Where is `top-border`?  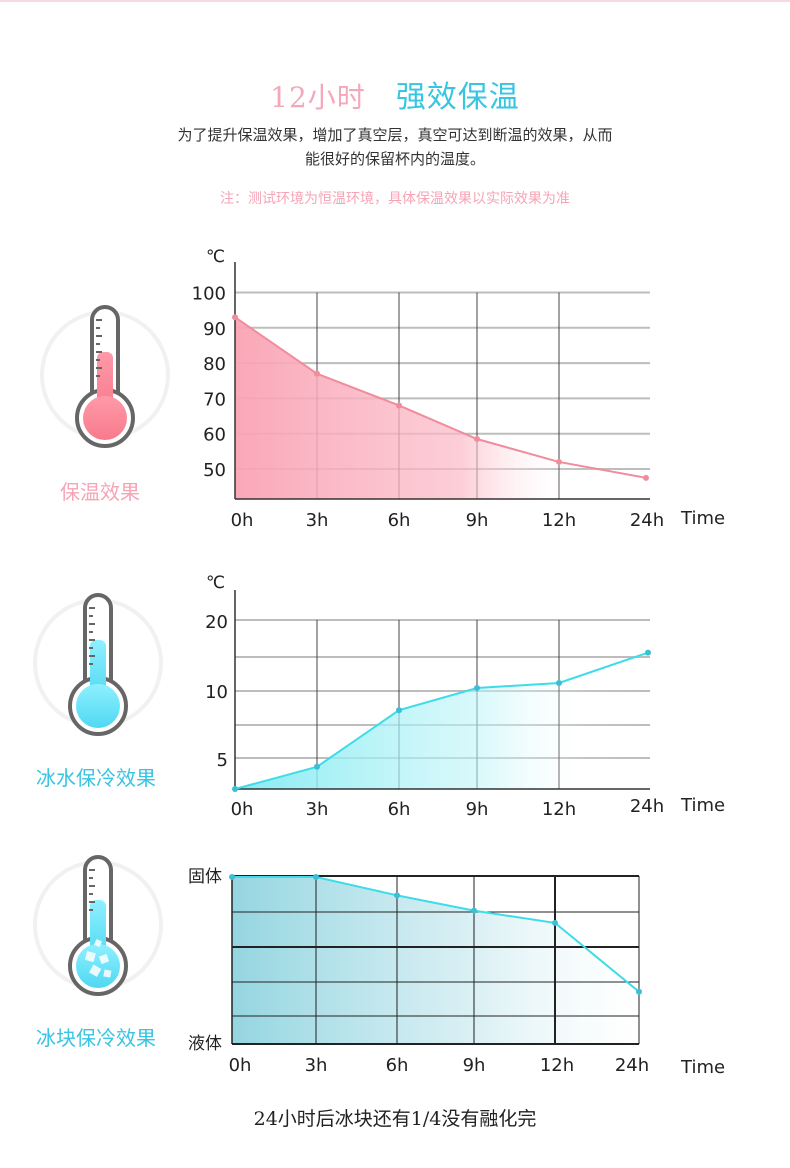
top-border is located at coordinates (395, 1).